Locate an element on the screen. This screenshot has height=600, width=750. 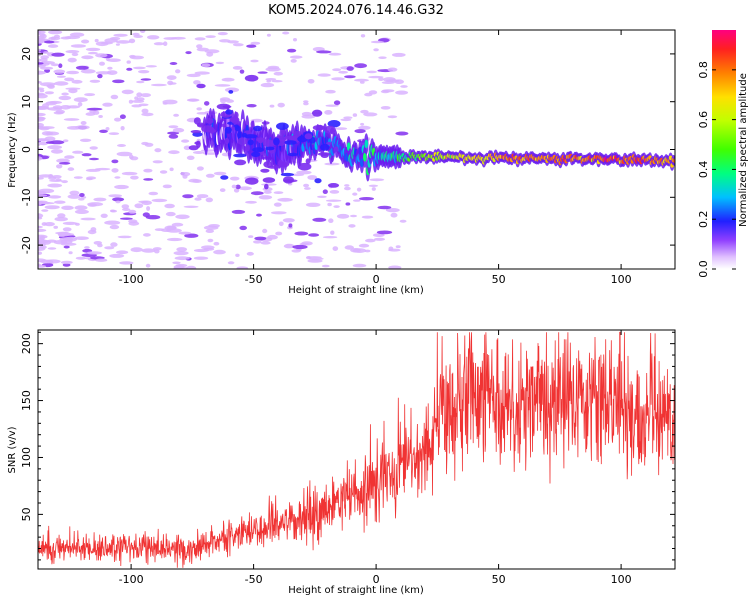
x-tick-label: 100 is located at coordinates (621, 579).